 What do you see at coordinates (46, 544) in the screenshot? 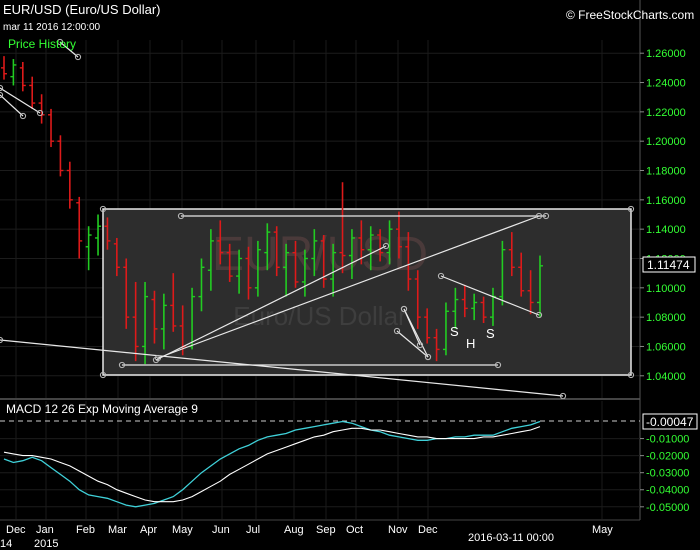
I see `x-tick-label-year: 2015` at bounding box center [46, 544].